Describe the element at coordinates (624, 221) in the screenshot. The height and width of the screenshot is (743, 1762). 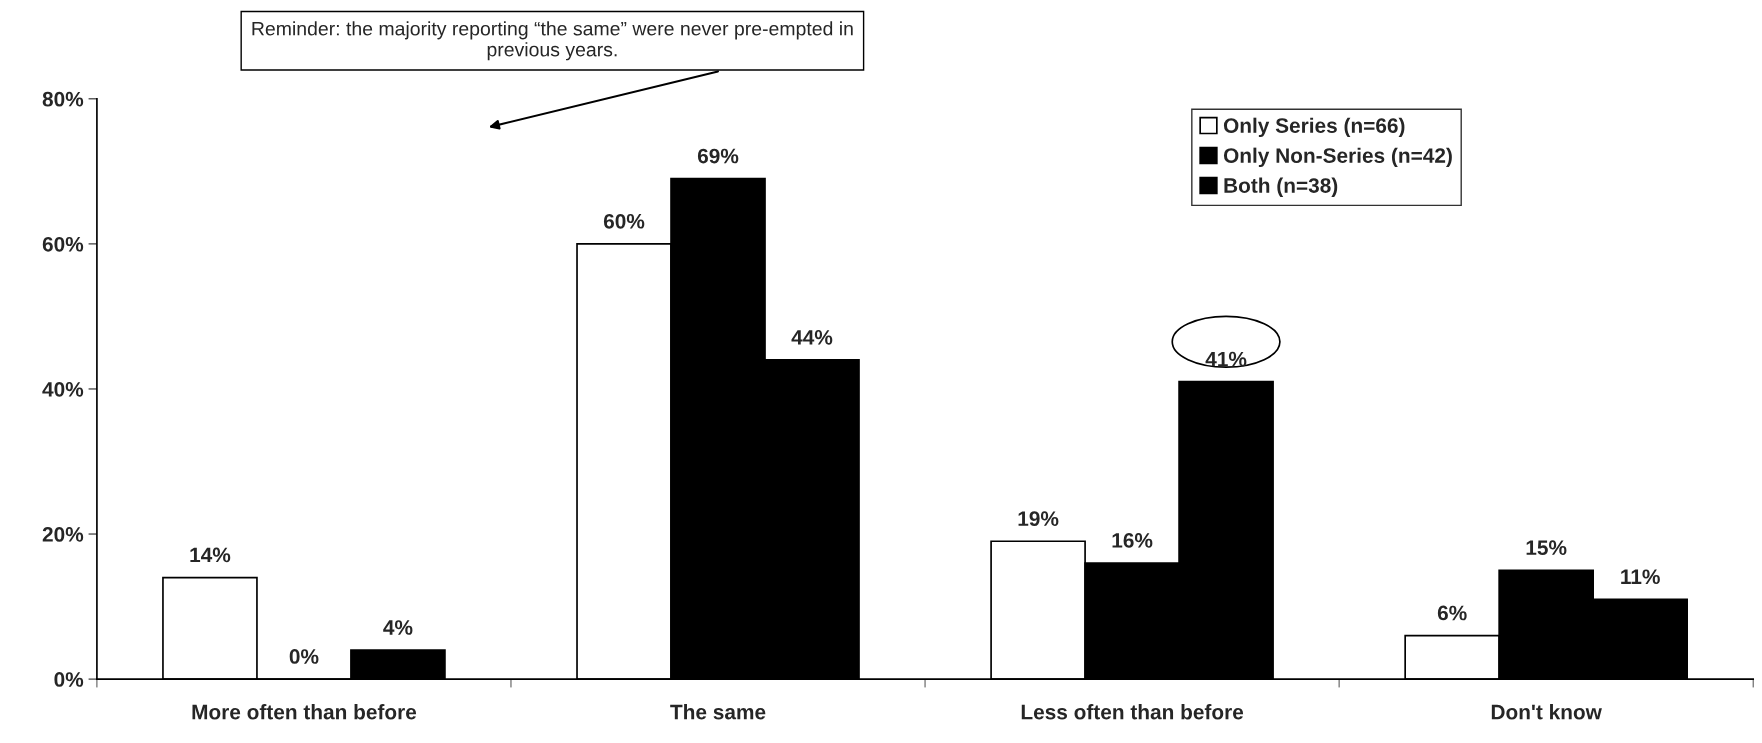
I see `text: 60%` at that location.